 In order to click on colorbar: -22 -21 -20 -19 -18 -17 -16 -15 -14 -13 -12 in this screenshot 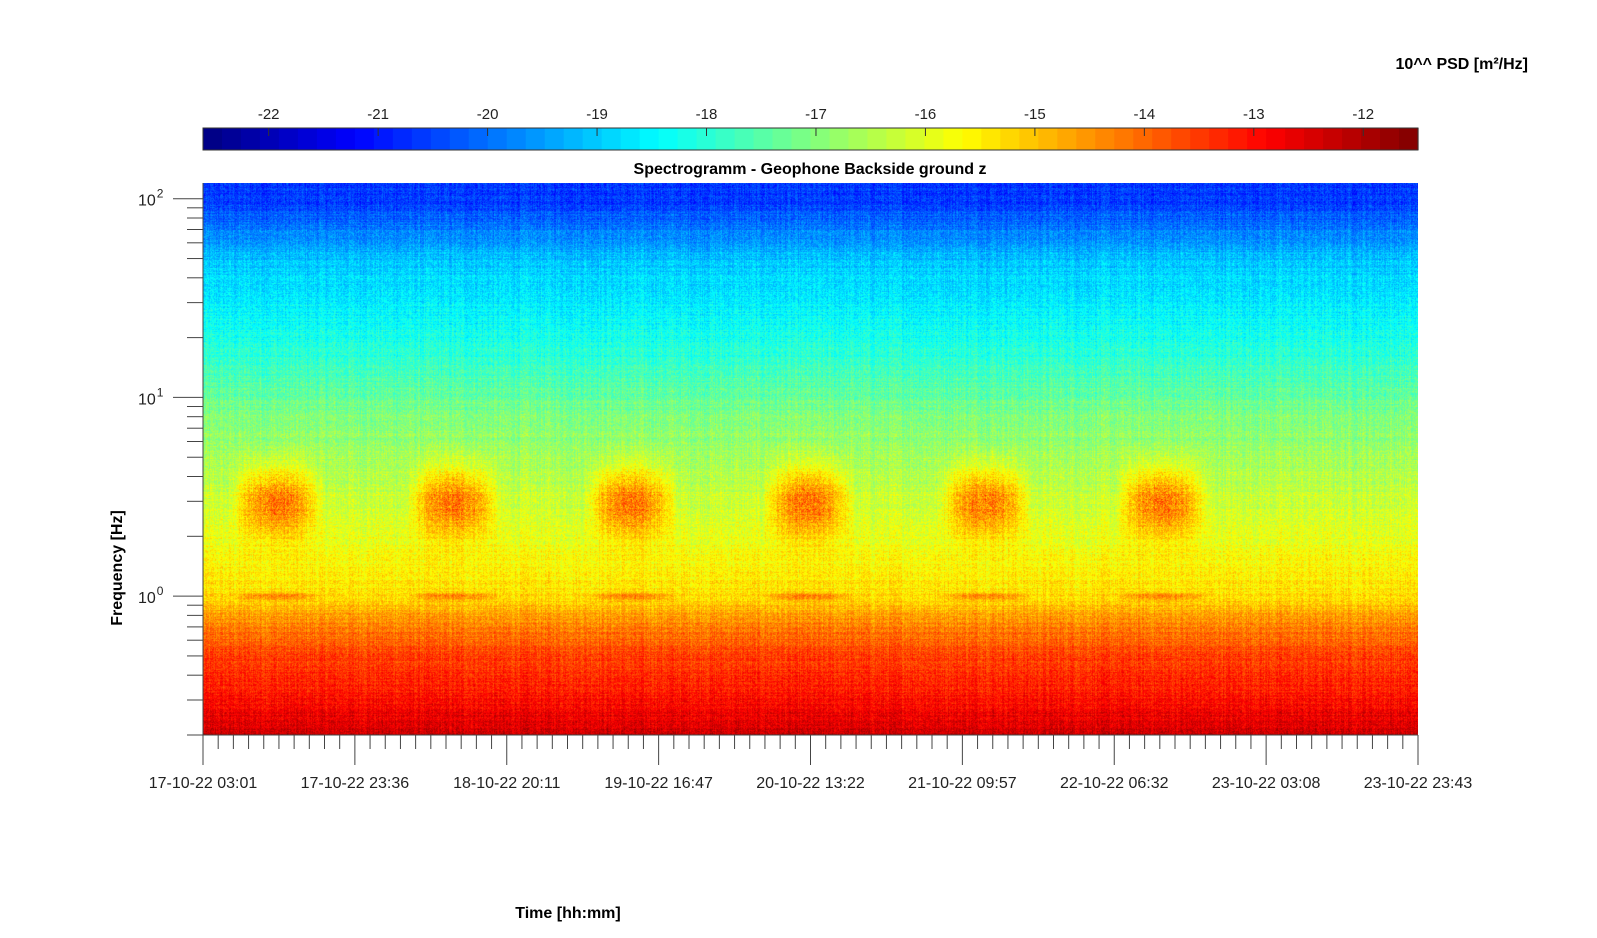, I will do `click(810, 128)`.